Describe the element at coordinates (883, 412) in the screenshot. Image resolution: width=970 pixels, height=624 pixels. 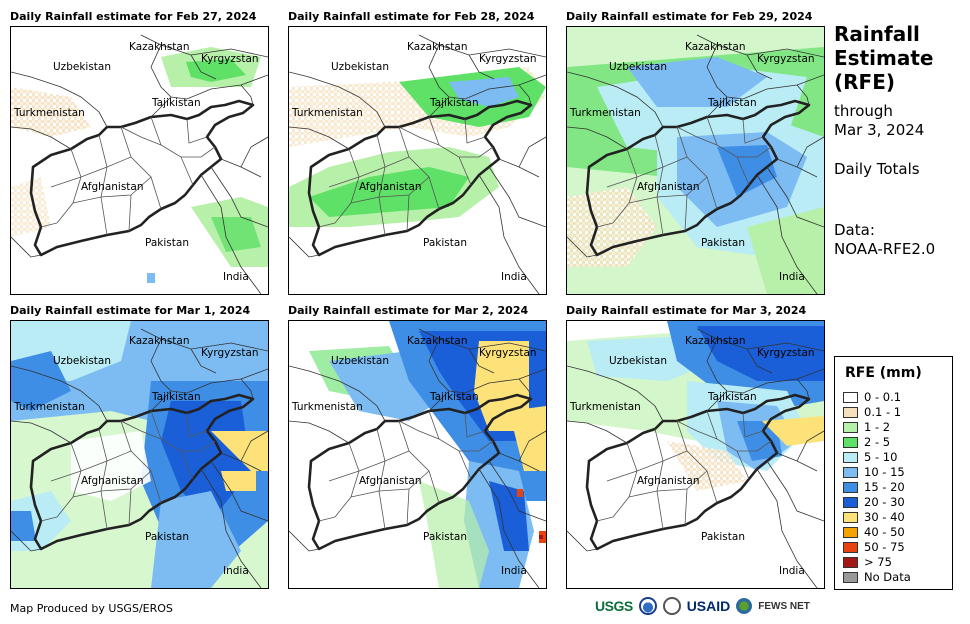
I see `legend-label: 0.1 - 1` at that location.